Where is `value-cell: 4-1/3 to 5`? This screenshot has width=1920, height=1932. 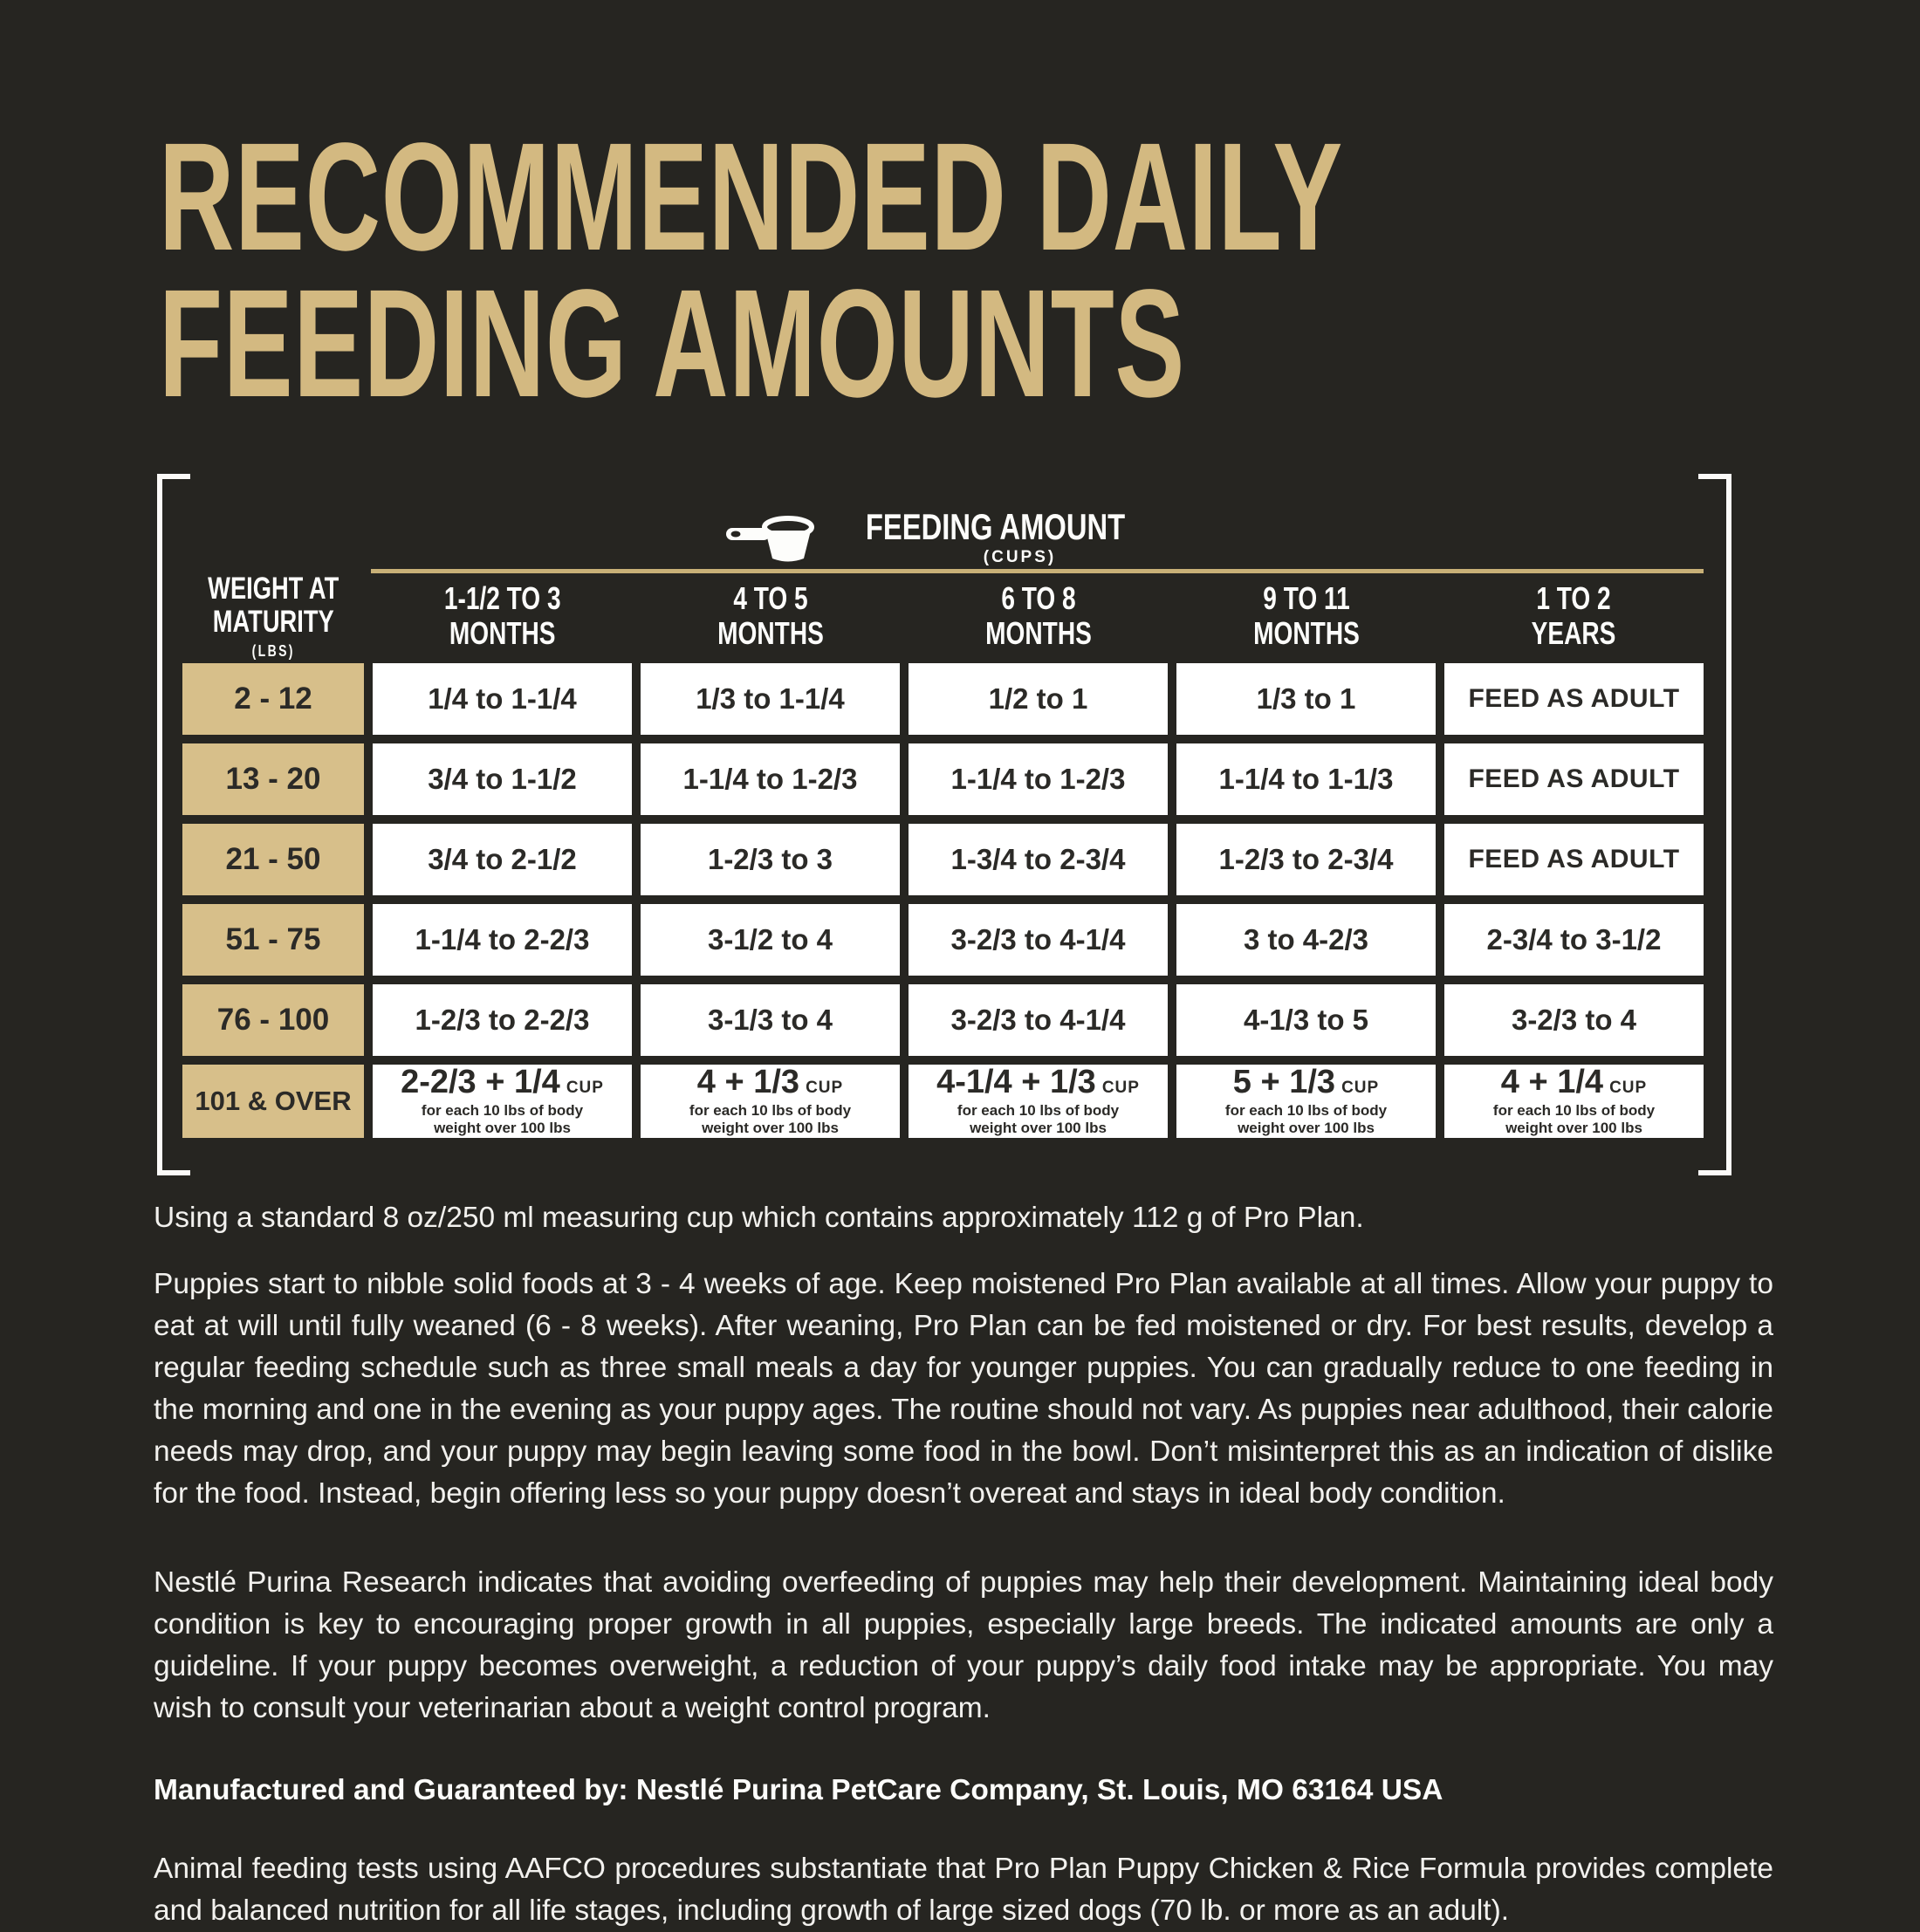 value-cell: 4-1/3 to 5 is located at coordinates (1306, 1020).